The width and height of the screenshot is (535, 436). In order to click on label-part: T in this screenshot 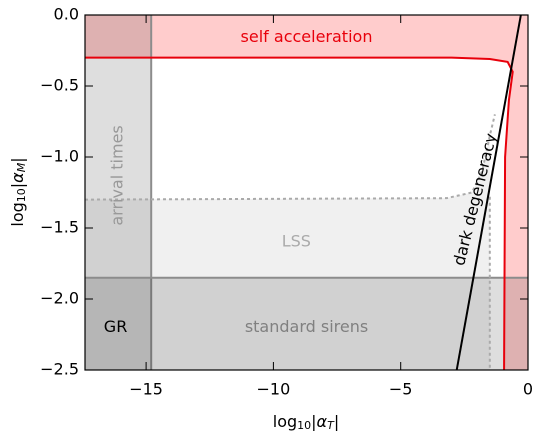, I will do `click(331, 425)`.